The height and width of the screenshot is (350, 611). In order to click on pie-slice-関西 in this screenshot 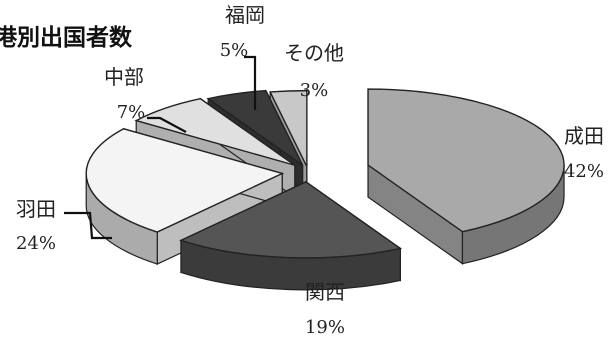, I will do `click(291, 235)`.